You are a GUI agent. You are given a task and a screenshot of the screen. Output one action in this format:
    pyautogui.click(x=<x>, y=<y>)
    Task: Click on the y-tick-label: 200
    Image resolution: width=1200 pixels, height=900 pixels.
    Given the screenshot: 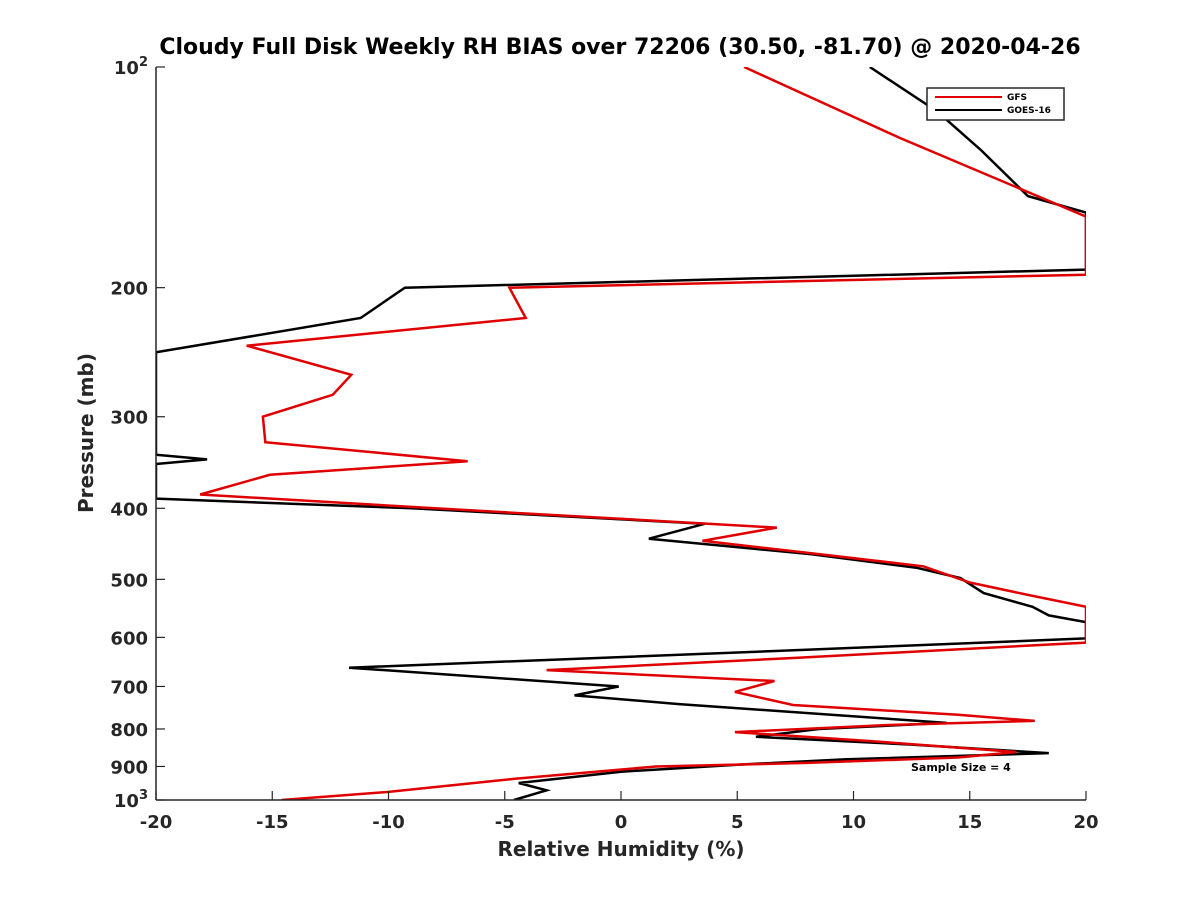 What is the action you would take?
    pyautogui.click(x=129, y=289)
    